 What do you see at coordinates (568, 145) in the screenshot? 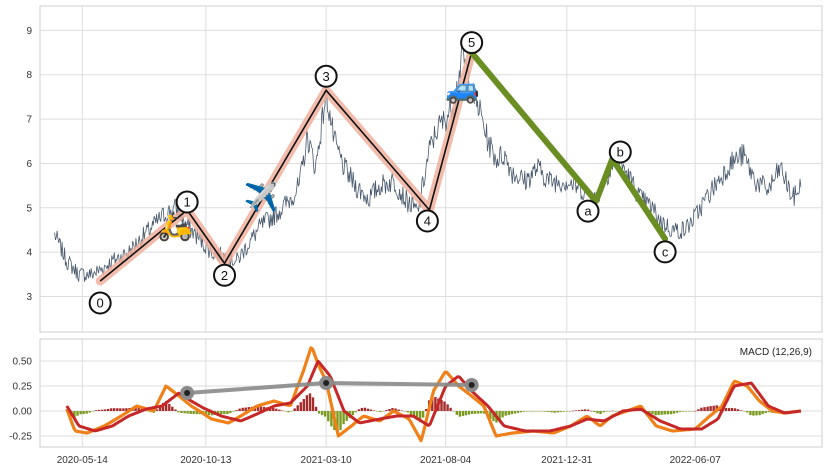
I see `correction-wave-line` at bounding box center [568, 145].